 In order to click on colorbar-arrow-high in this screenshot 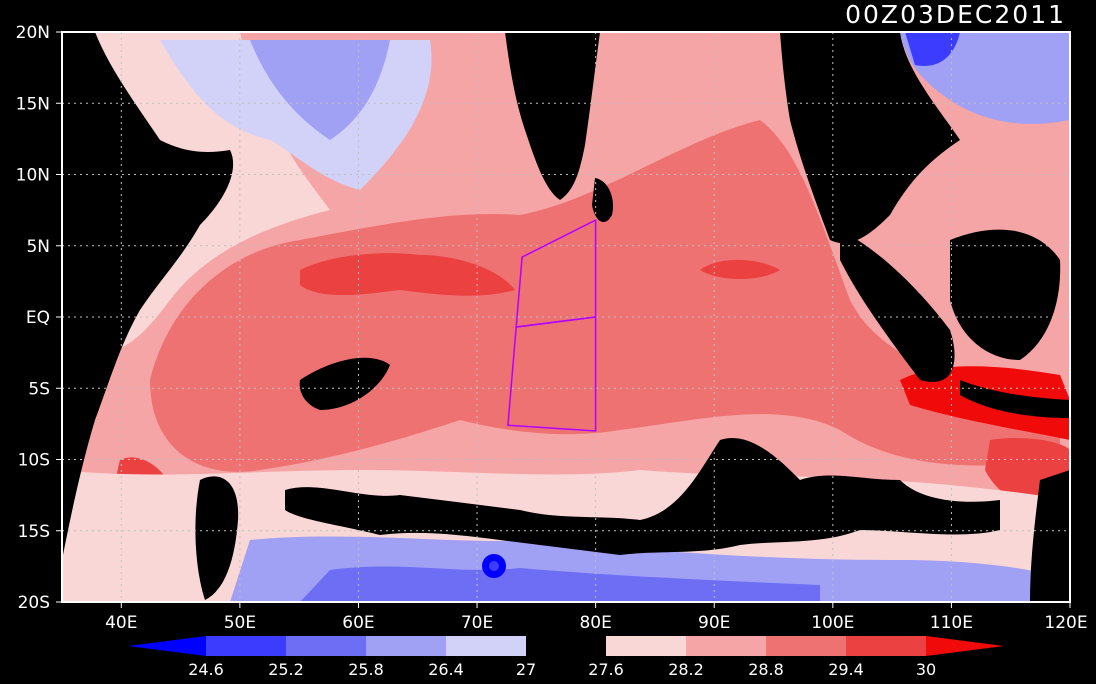, I will do `click(965, 646)`.